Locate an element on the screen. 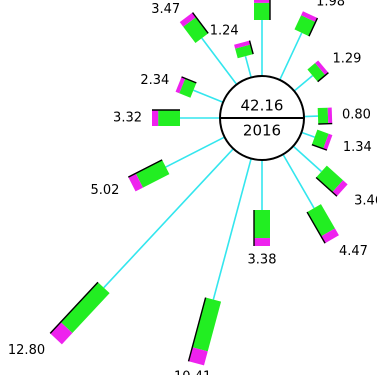  value-label: 3.46 is located at coordinates (365, 200).